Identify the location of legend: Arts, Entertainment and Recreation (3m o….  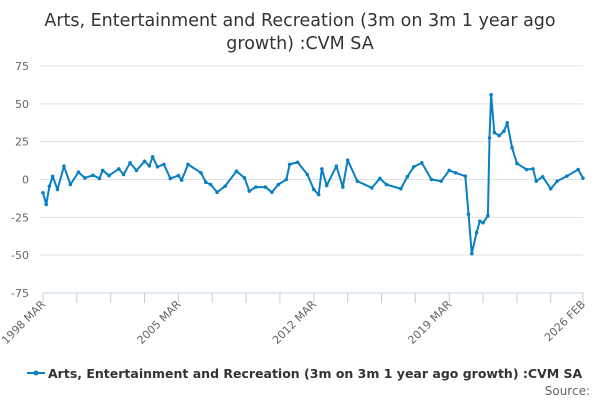
(305, 373).